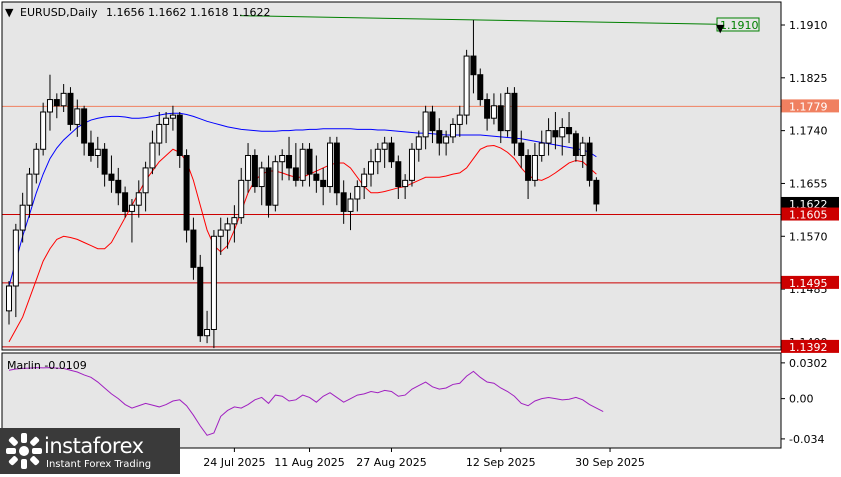 Image resolution: width=841 pixels, height=477 pixels. What do you see at coordinates (501, 462) in the screenshot?
I see `x-tick-label: 12 Sep 2025` at bounding box center [501, 462].